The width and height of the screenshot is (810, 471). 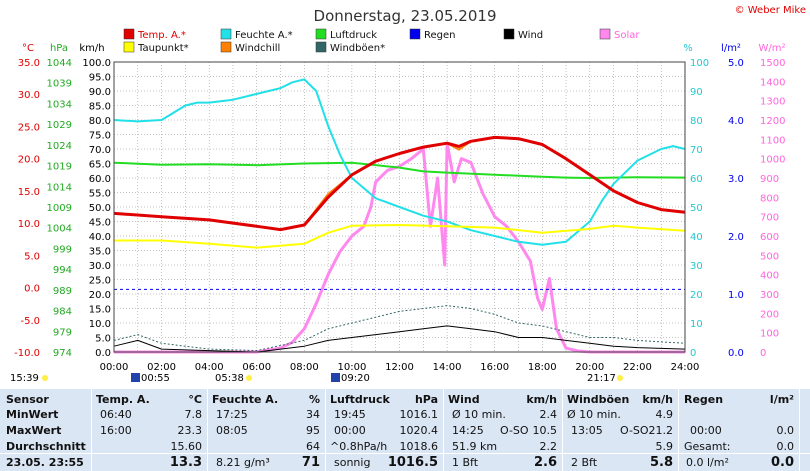 What do you see at coordinates (123, 399) in the screenshot?
I see `hdr-temp: Temp. A.` at bounding box center [123, 399].